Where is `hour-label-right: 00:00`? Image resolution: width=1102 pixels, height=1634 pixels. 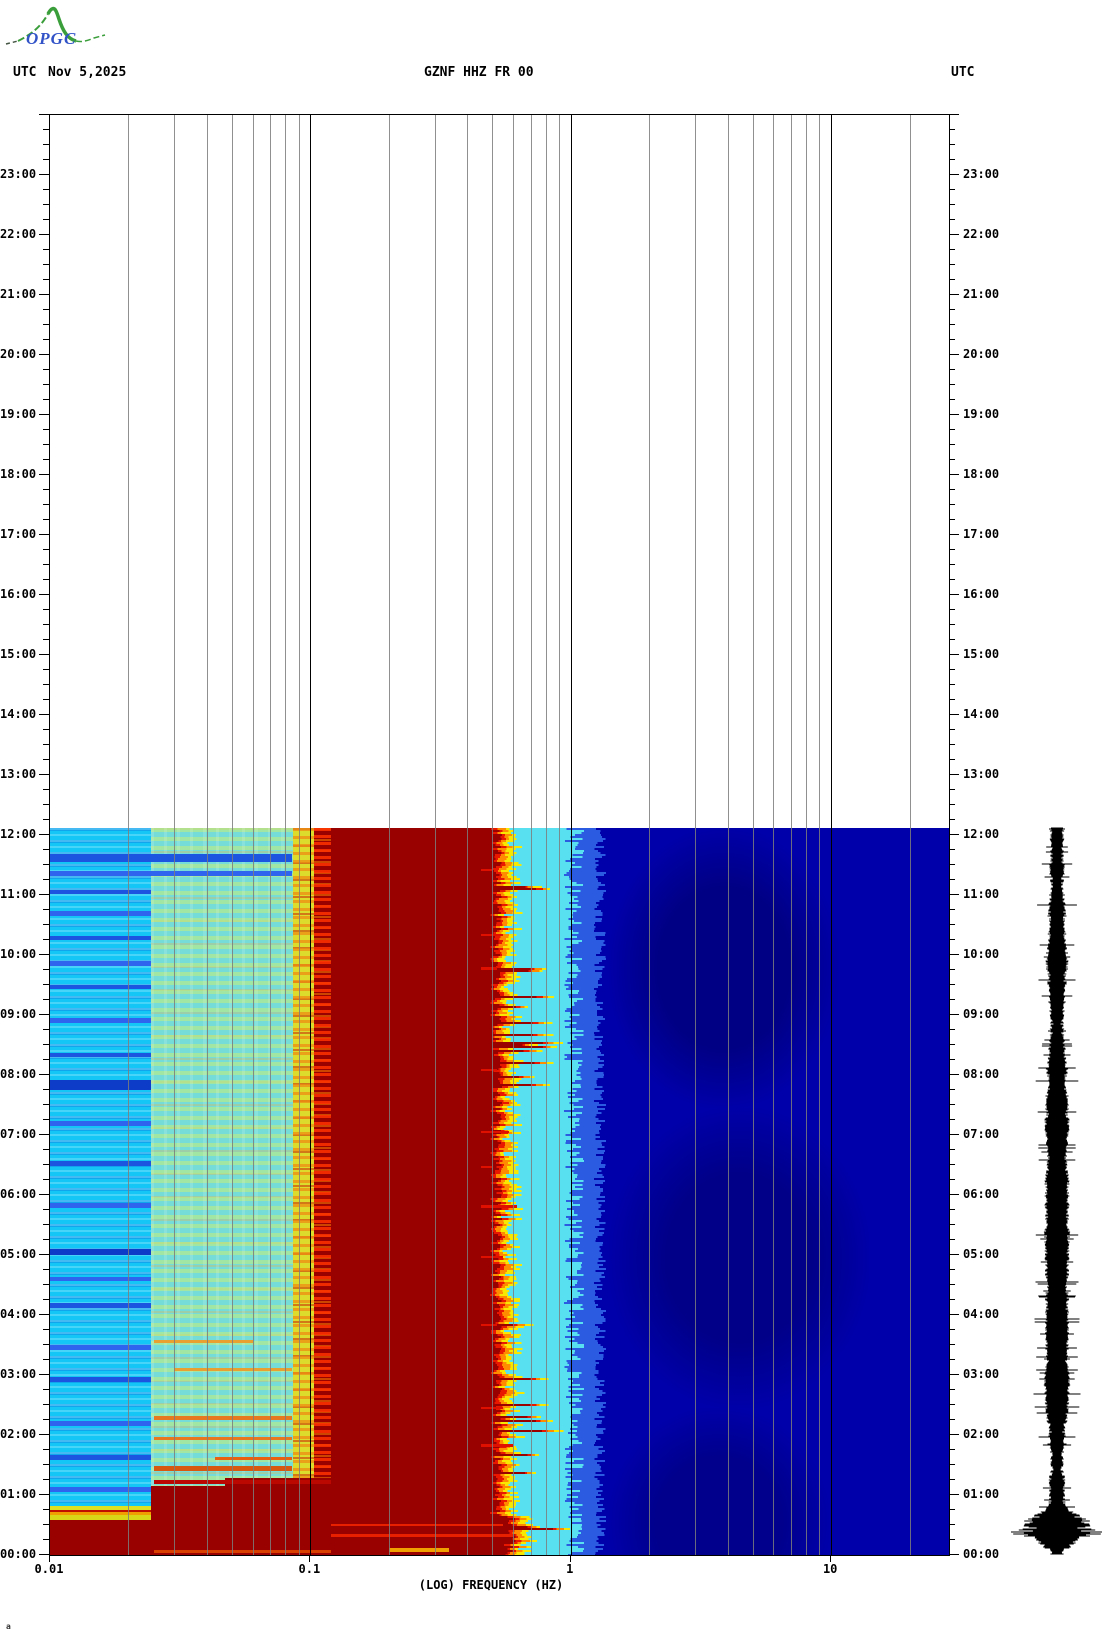
hour-label-right: 00:00 is located at coordinates (981, 1554).